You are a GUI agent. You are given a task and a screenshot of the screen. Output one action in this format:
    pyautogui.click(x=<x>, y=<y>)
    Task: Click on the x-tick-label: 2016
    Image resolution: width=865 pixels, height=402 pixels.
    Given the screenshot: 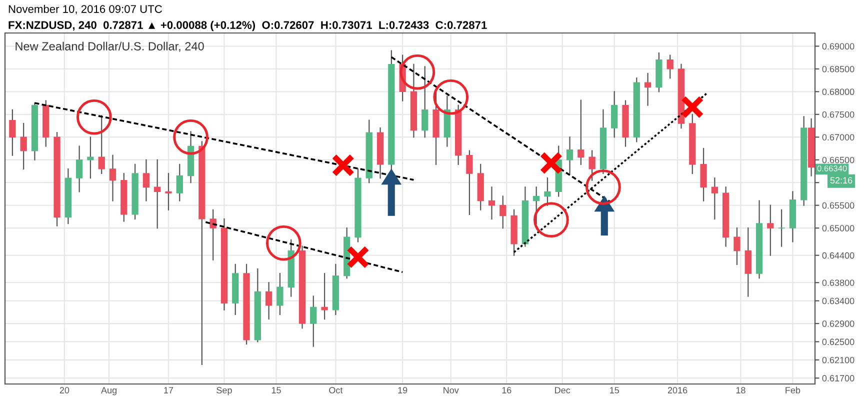 What is the action you would take?
    pyautogui.click(x=678, y=390)
    